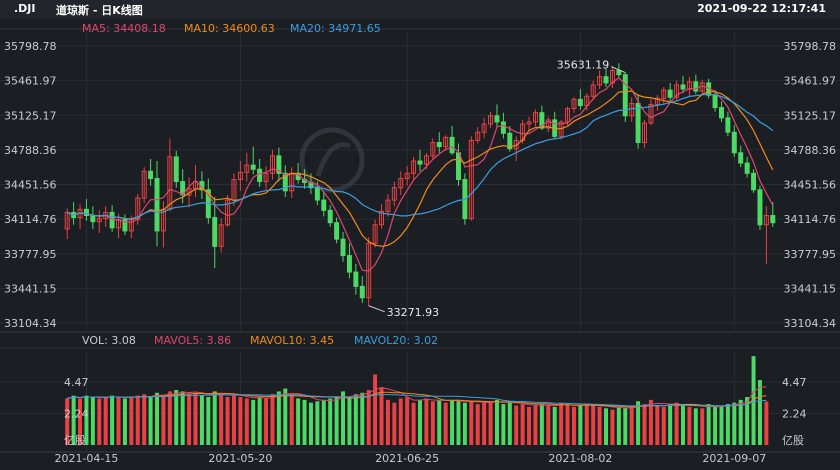 This screenshot has height=470, width=840. Describe the element at coordinates (810, 288) in the screenshot. I see `price-tick-right: 33441.15` at that location.